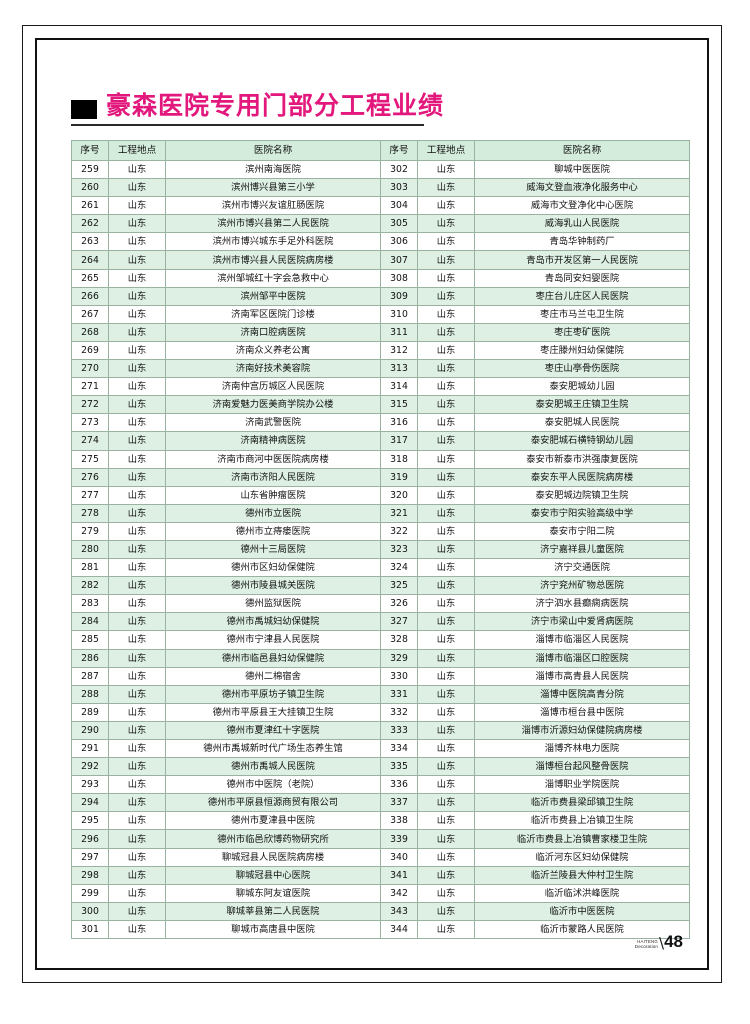  What do you see at coordinates (582, 296) in the screenshot?
I see `row-hospital-name-right: 枣庄台儿庄区人民医院` at bounding box center [582, 296].